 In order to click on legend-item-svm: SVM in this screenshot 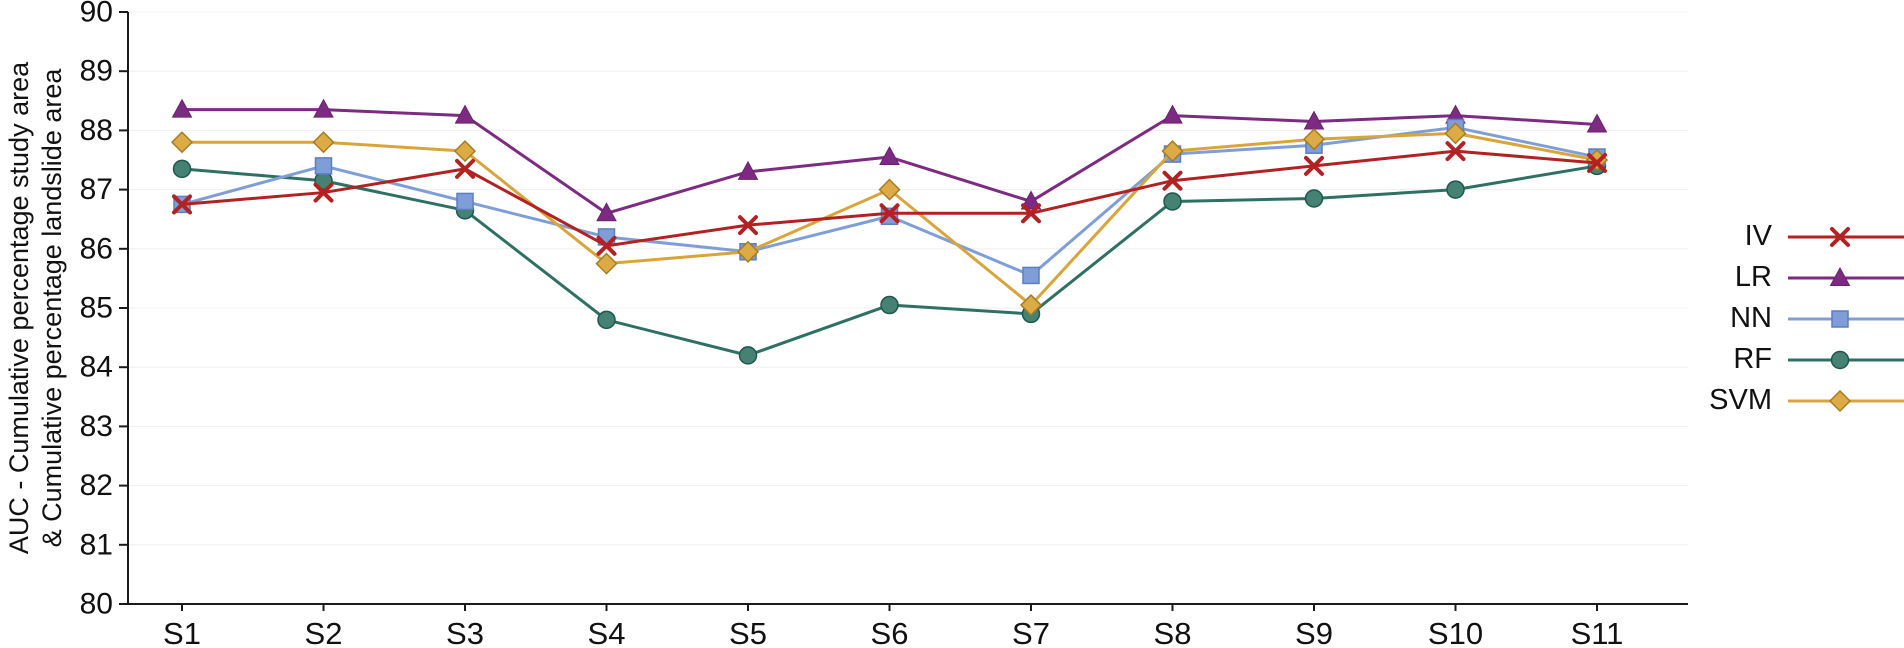, I will do `click(1797, 400)`.